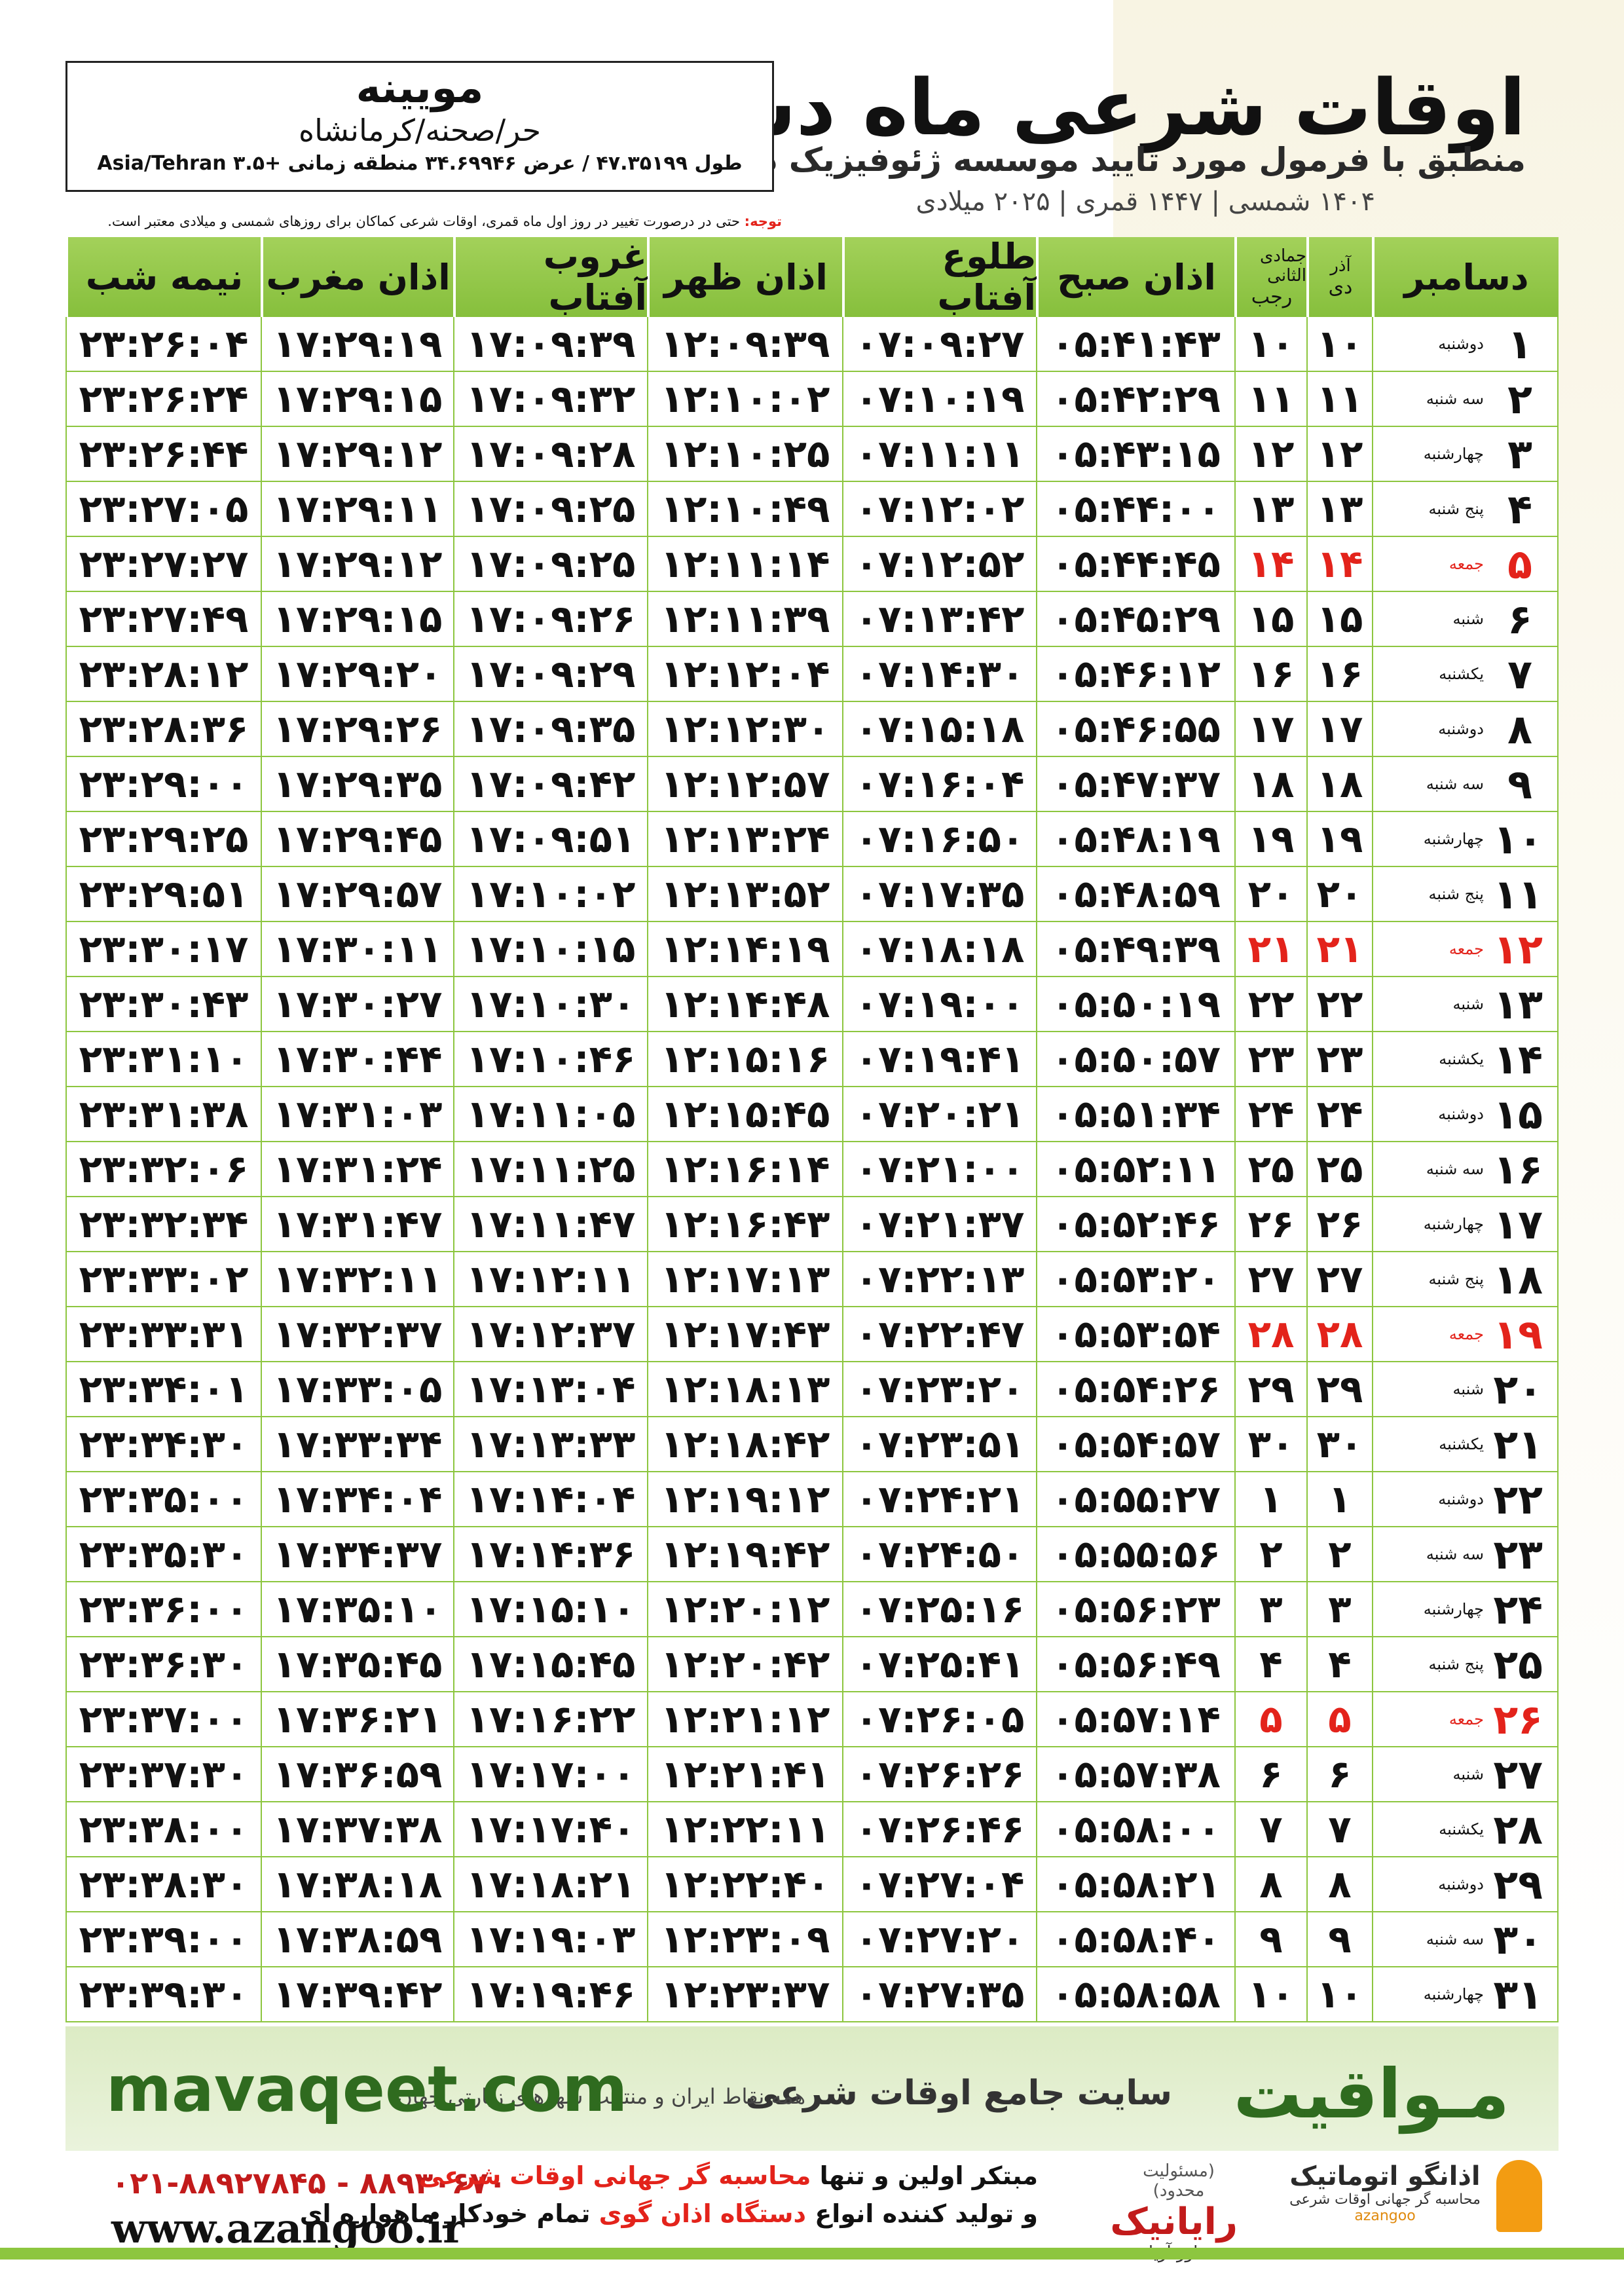  Describe the element at coordinates (1465, 1059) in the screenshot. I see `day-cell: ۱۴ یکشنبه` at that location.